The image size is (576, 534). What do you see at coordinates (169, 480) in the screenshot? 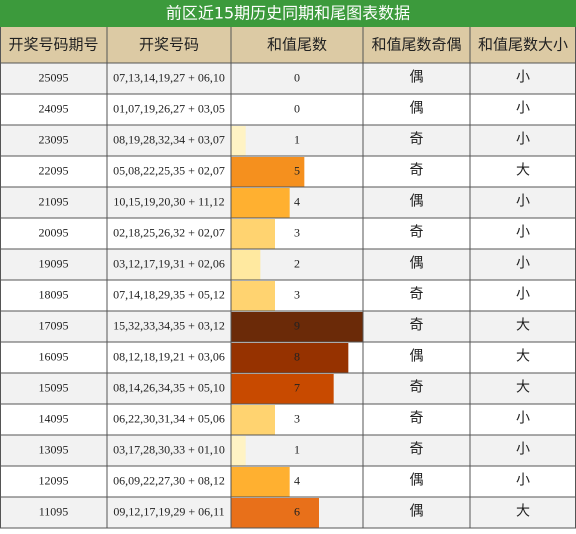
I see `cell-text: 06,09,22,27,30 + 08,12` at bounding box center [169, 480].